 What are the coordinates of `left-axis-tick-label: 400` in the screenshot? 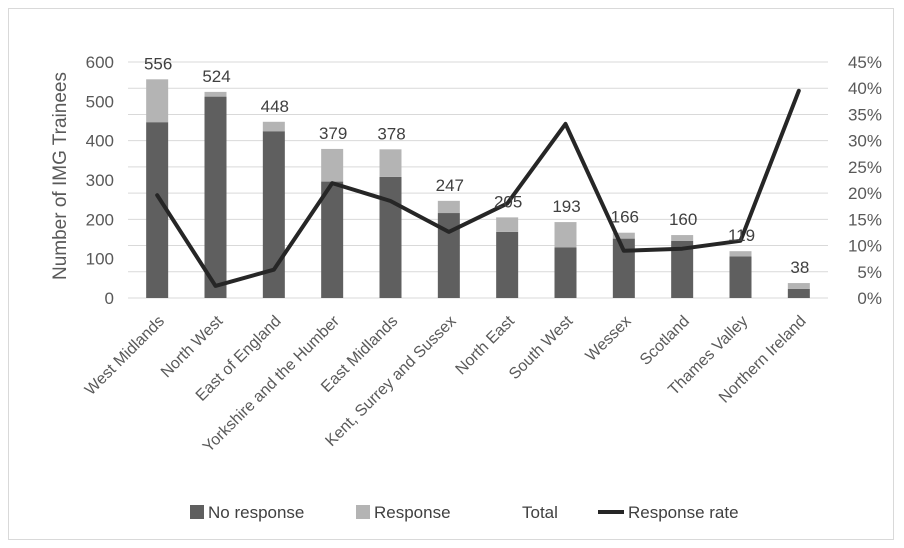 It's located at (100, 141).